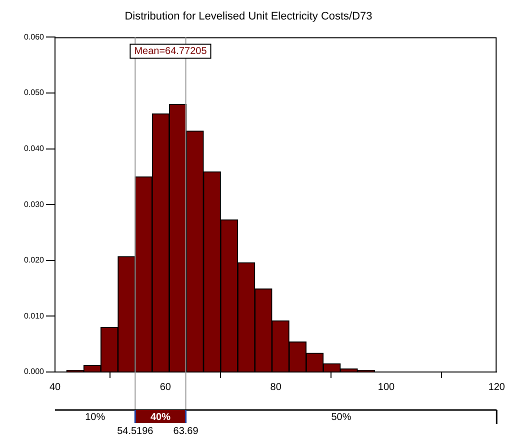  What do you see at coordinates (34, 149) in the screenshot?
I see `y-tick-label: 0.040` at bounding box center [34, 149].